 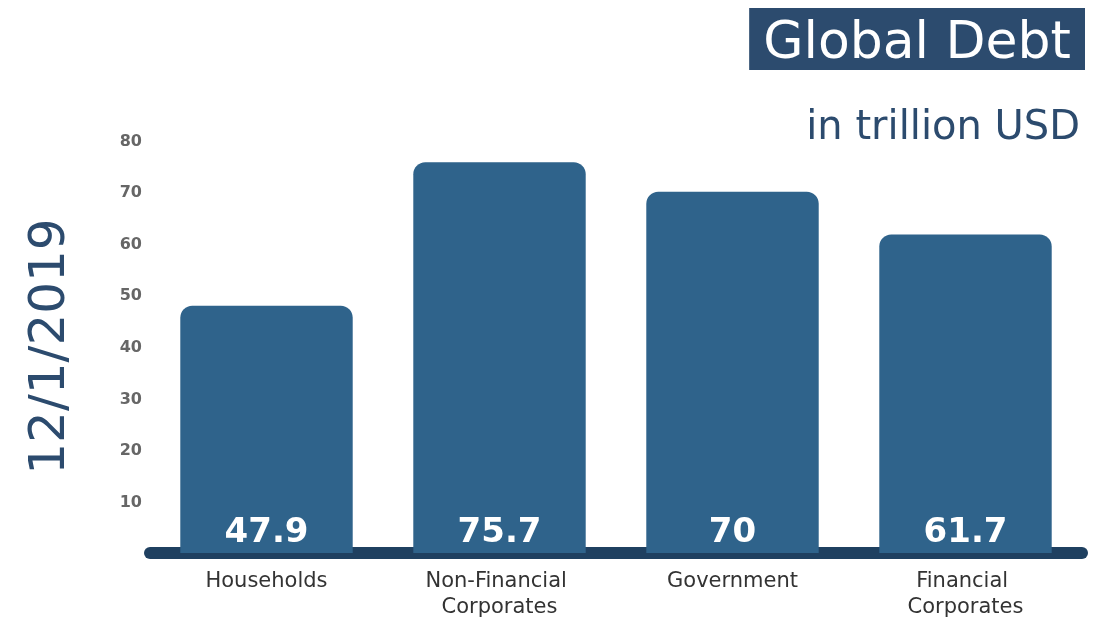 What do you see at coordinates (266, 580) in the screenshot?
I see `x-tick-label: Households` at bounding box center [266, 580].